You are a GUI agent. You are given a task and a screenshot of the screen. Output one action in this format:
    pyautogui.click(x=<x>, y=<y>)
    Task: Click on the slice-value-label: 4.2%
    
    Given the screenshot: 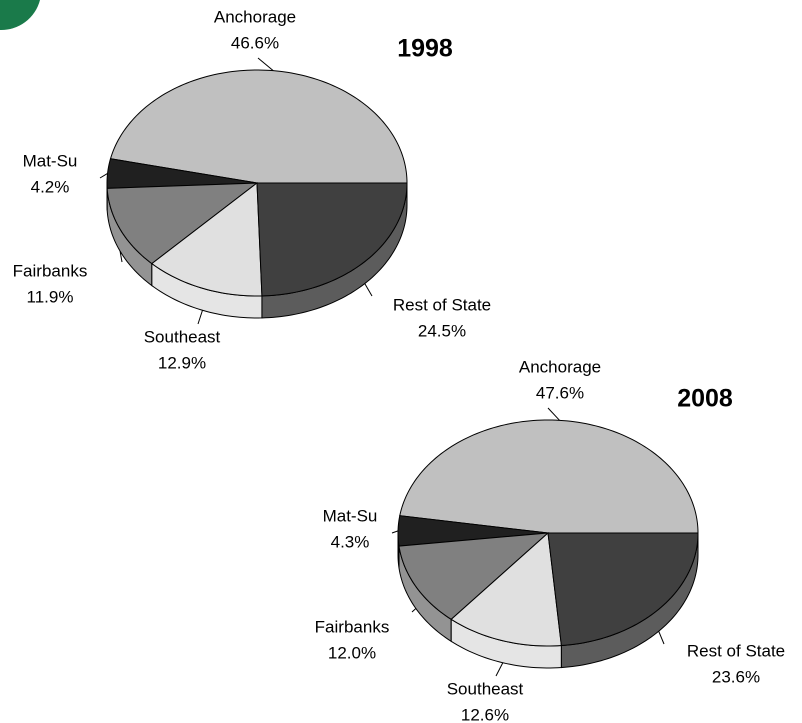 What is the action you would take?
    pyautogui.click(x=50, y=186)
    